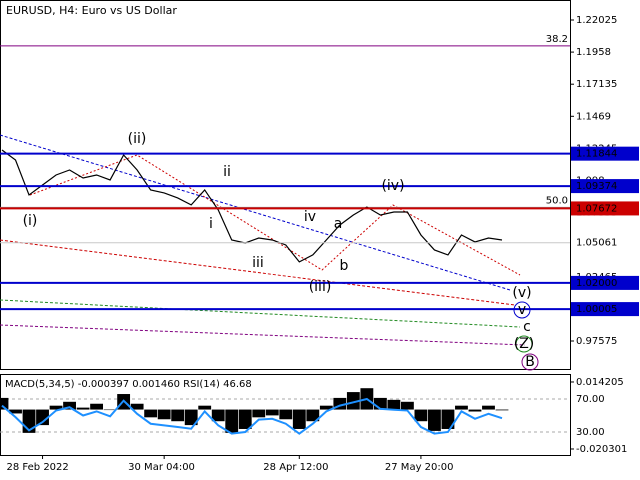 This screenshot has height=480, width=640. I want to click on x-tick-label: 28 Feb 2022, so click(38, 467).